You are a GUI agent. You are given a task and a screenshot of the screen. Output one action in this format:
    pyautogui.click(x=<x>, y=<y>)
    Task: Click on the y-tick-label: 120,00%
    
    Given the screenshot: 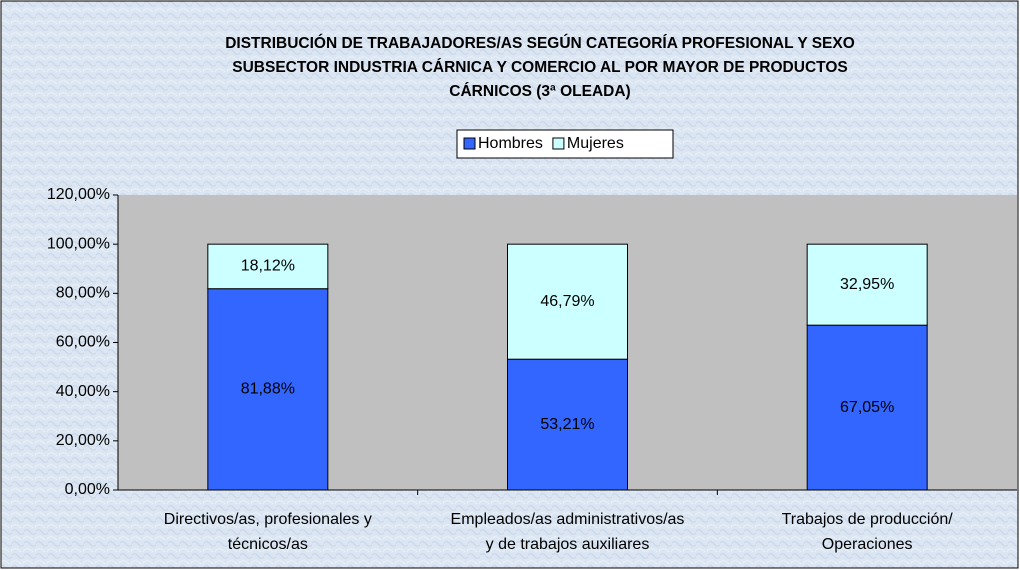 What is the action you would take?
    pyautogui.click(x=78, y=194)
    